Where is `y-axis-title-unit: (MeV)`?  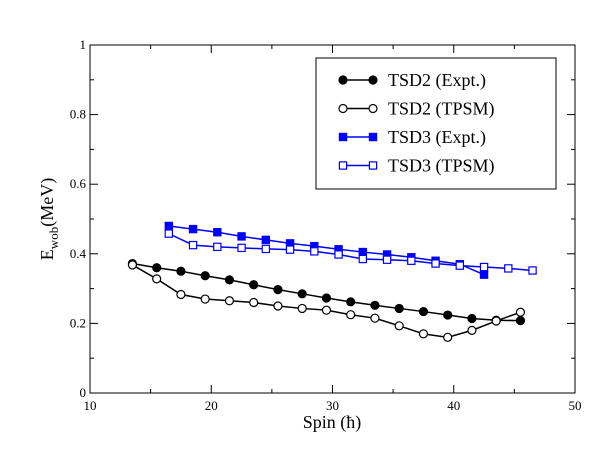 y-axis-title-unit: (MeV) is located at coordinates (47, 202).